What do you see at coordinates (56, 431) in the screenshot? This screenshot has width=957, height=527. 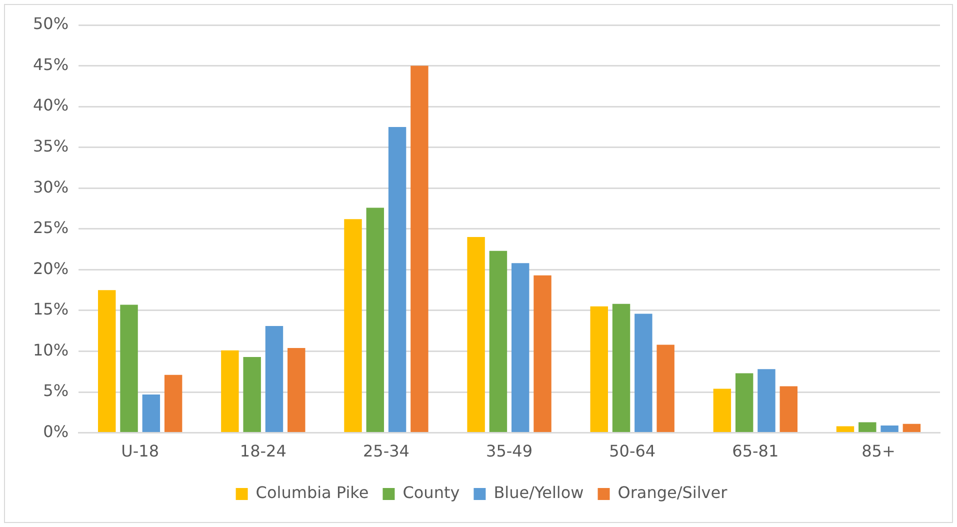 I see `y-tick-label: 0%` at bounding box center [56, 431].